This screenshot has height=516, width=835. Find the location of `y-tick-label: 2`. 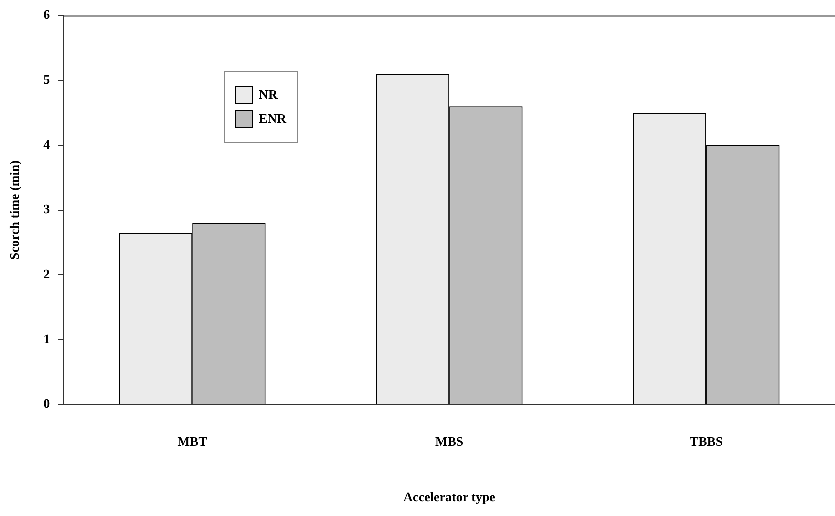

y-tick-label: 2 is located at coordinates (47, 274).